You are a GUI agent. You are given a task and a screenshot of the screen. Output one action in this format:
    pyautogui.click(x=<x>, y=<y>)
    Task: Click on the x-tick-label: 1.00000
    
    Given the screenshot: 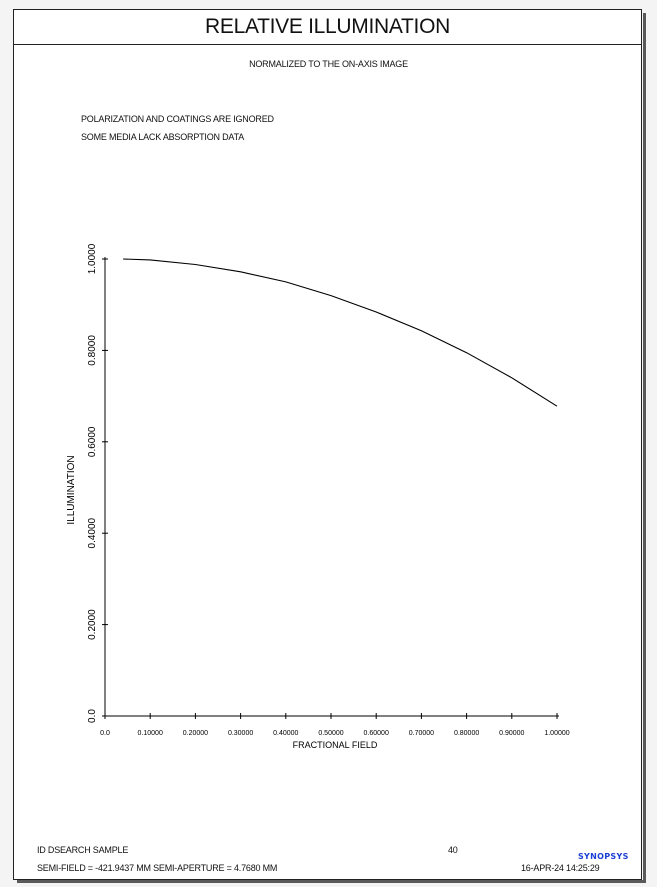 What is the action you would take?
    pyautogui.click(x=556, y=733)
    